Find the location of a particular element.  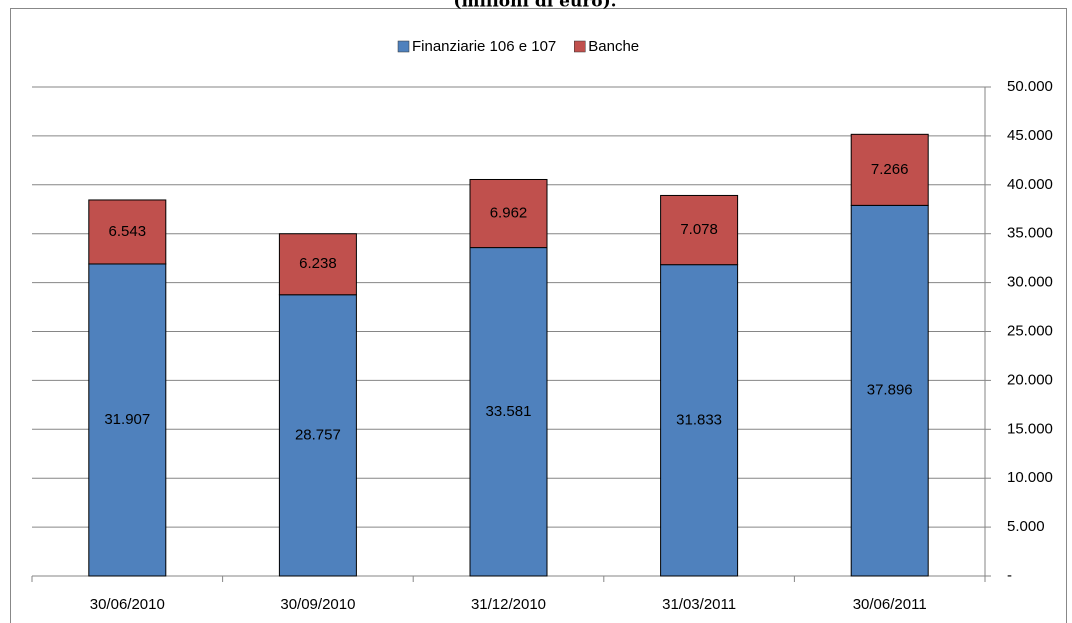

x-tick-label: 31/03/2011 is located at coordinates (699, 604).